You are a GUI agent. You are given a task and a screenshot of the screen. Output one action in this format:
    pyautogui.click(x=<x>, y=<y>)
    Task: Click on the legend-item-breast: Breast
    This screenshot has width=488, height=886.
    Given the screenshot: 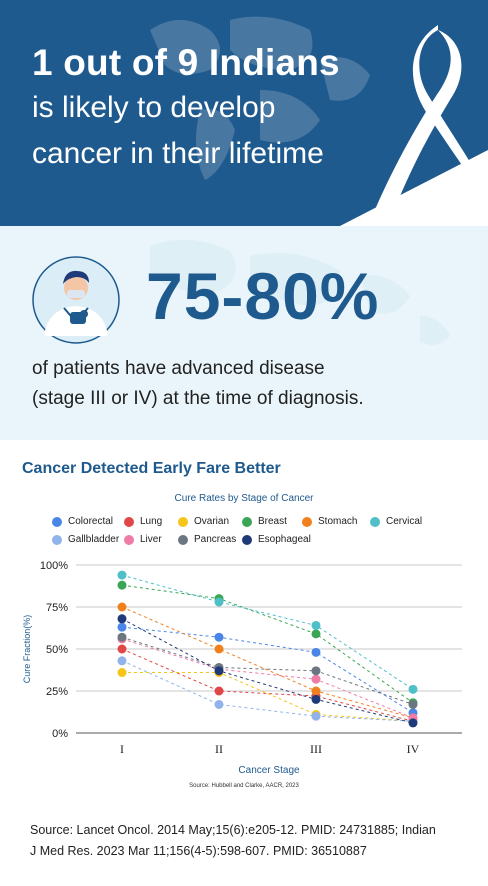 What is the action you would take?
    pyautogui.click(x=264, y=521)
    